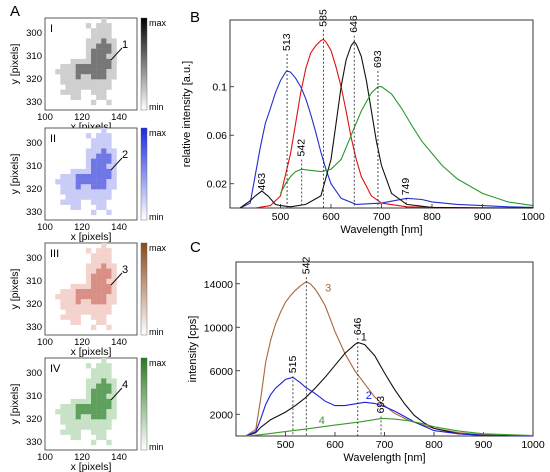 The image size is (550, 472). Describe the element at coordinates (34, 419) in the screenshot. I see `map-y-tick-label: 320` at that location.